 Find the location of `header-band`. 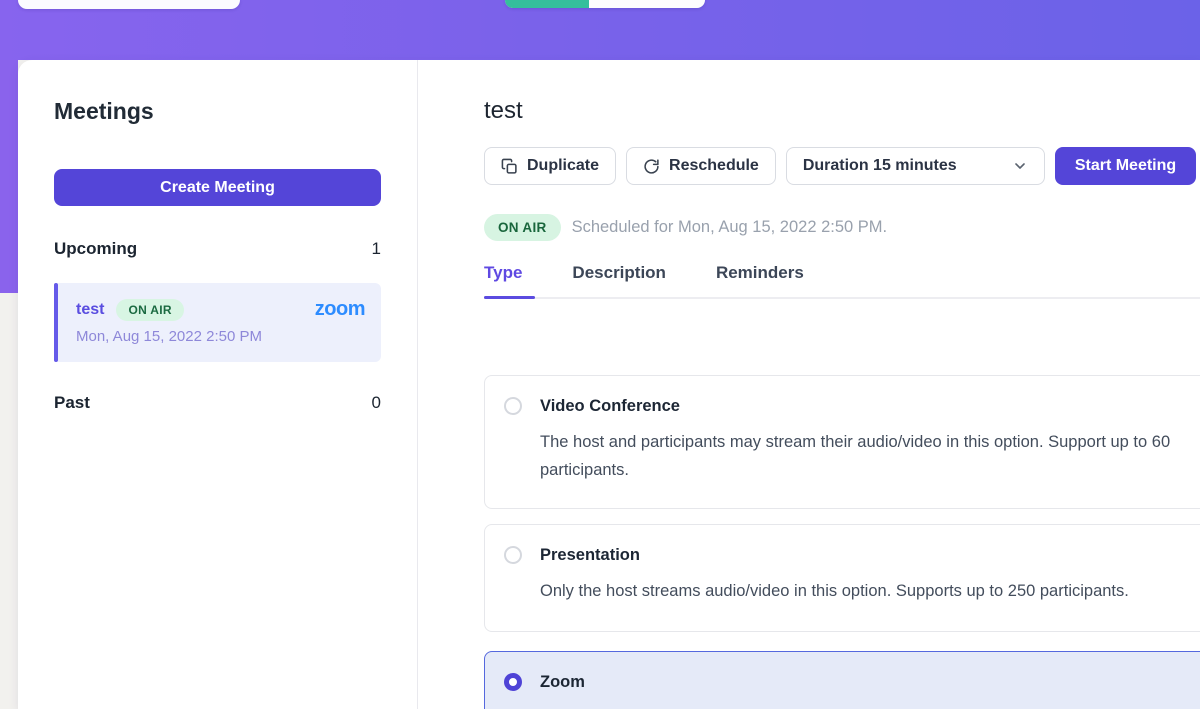

header-band is located at coordinates (600, 30).